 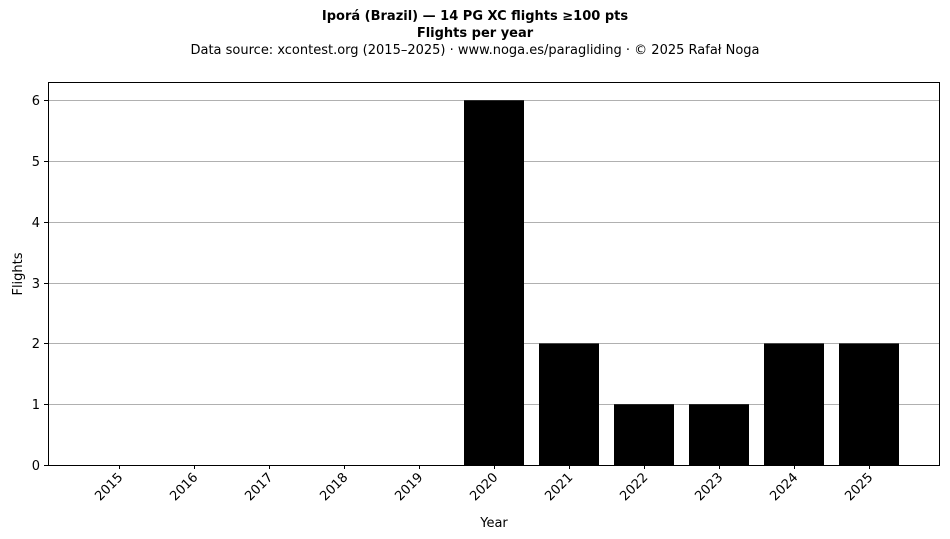 What do you see at coordinates (634, 487) in the screenshot?
I see `x-tick-label: 2022` at bounding box center [634, 487].